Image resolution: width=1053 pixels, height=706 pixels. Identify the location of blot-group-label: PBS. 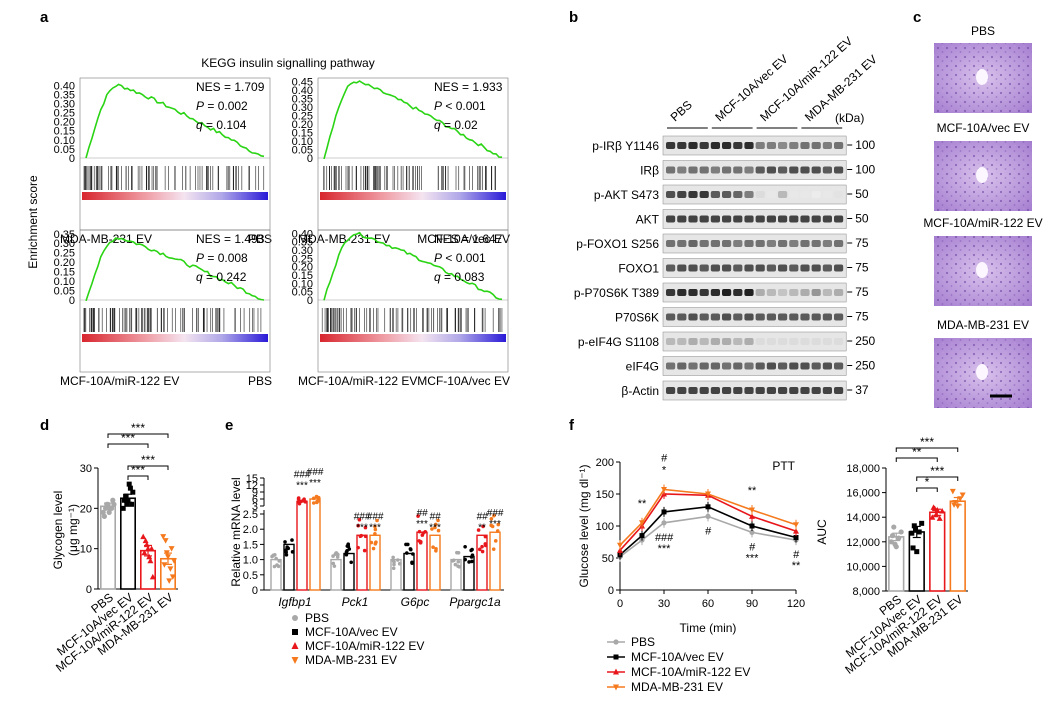
(681, 111).